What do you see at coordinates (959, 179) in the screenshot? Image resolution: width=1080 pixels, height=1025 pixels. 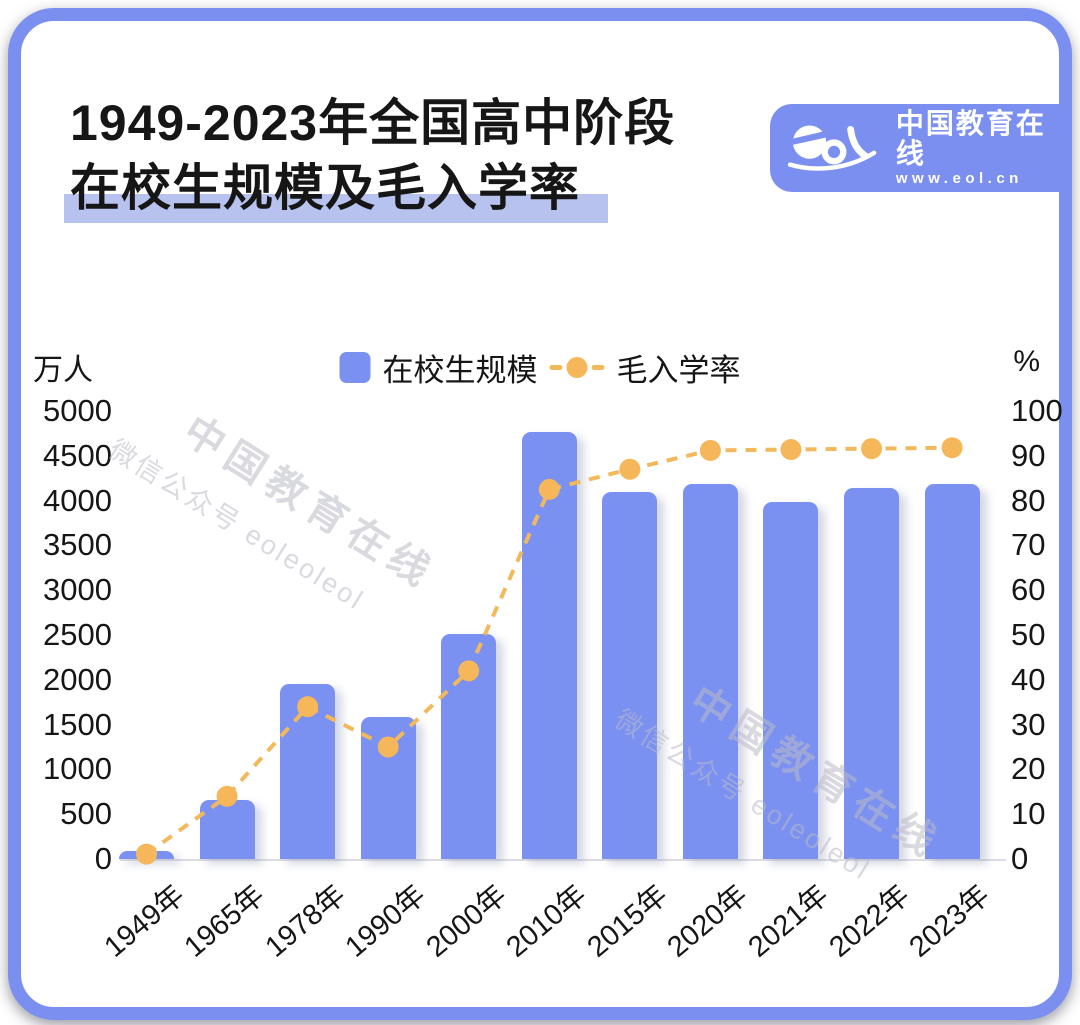 I see `brand-url: www.eol.cn` at bounding box center [959, 179].